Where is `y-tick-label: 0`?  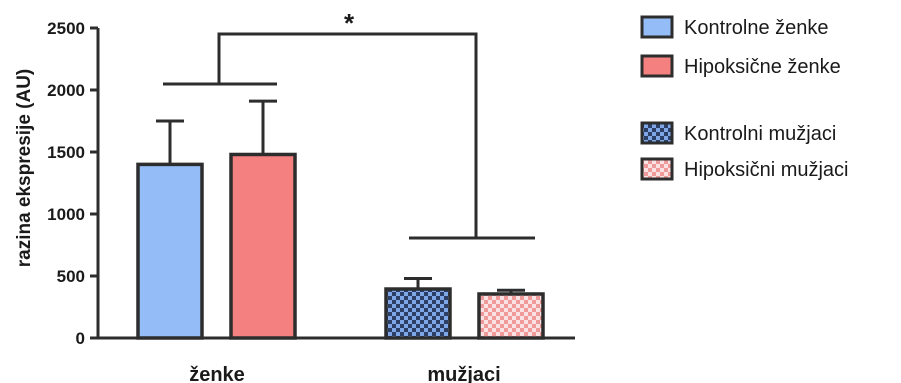 y-tick-label: 0 is located at coordinates (80, 338).